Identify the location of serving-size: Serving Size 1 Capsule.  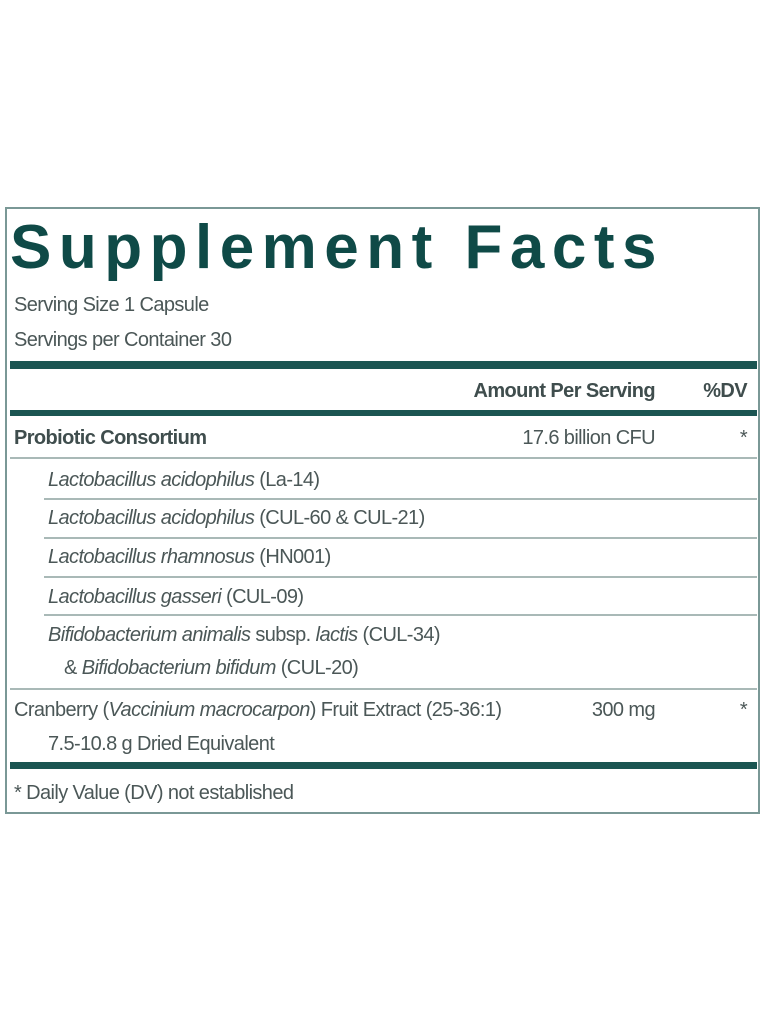
(111, 305).